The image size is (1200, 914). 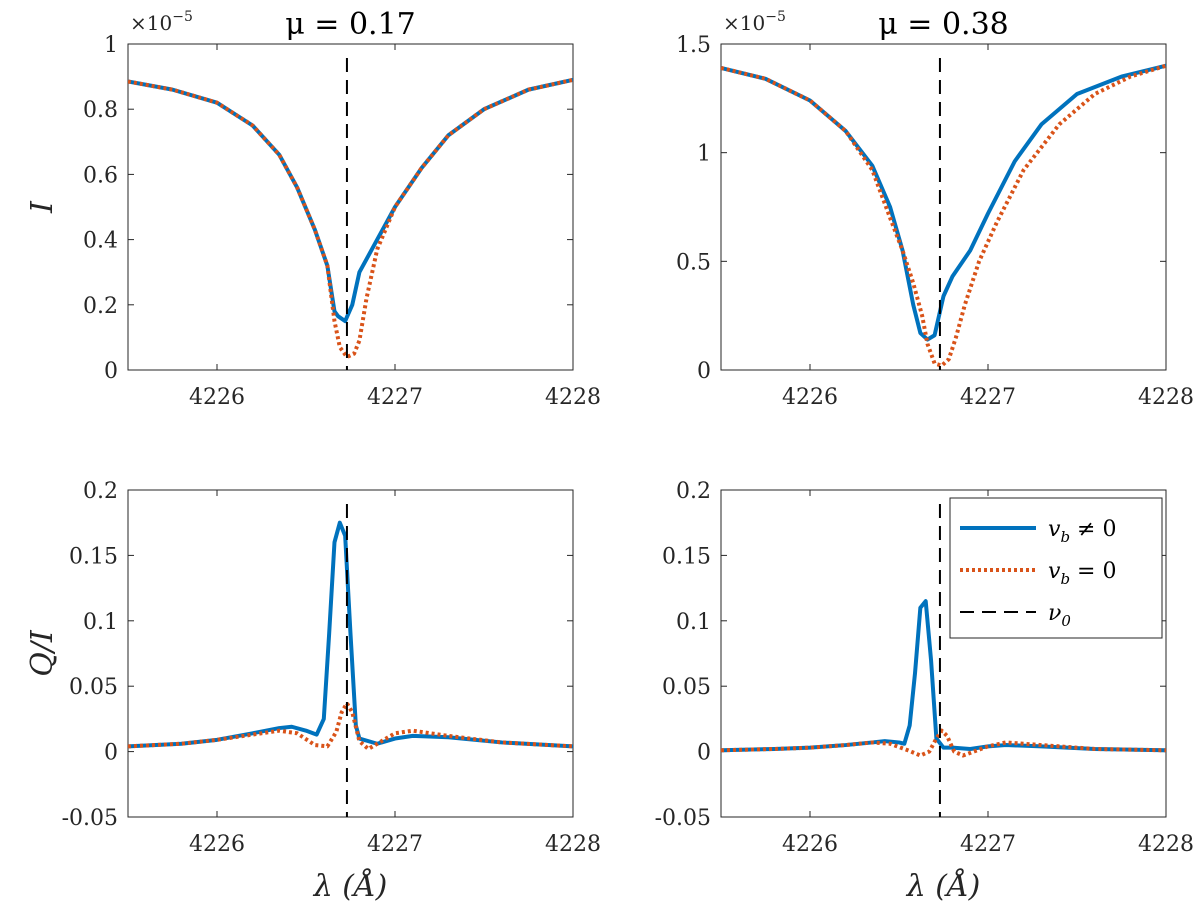 I want to click on legend-label-vb_nonzero: vb ≠ 0, so click(x=1082, y=531).